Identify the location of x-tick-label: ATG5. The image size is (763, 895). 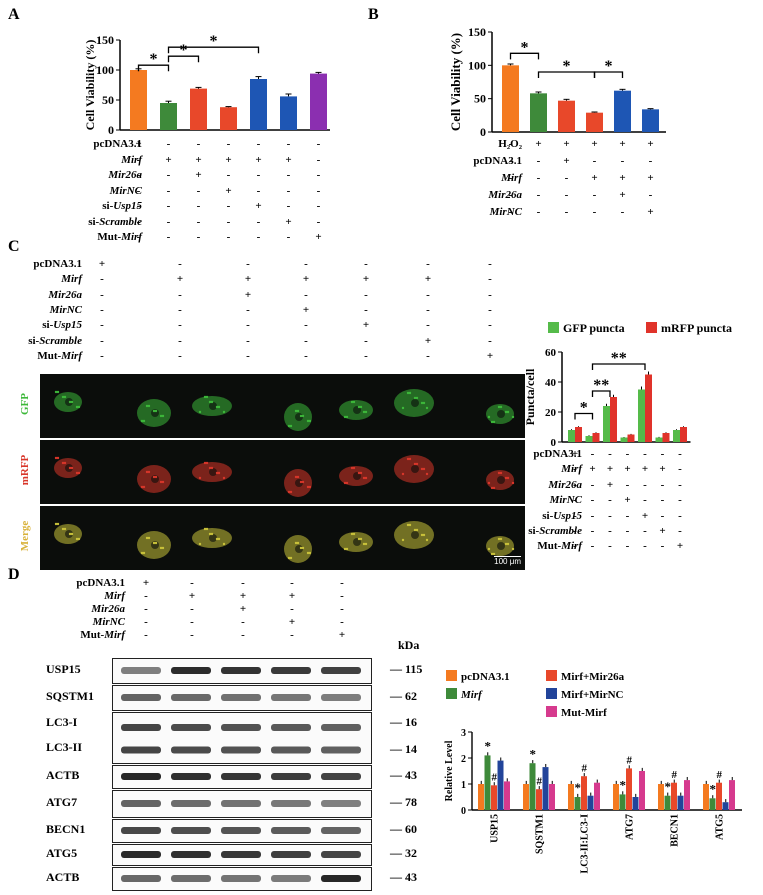
(719, 827).